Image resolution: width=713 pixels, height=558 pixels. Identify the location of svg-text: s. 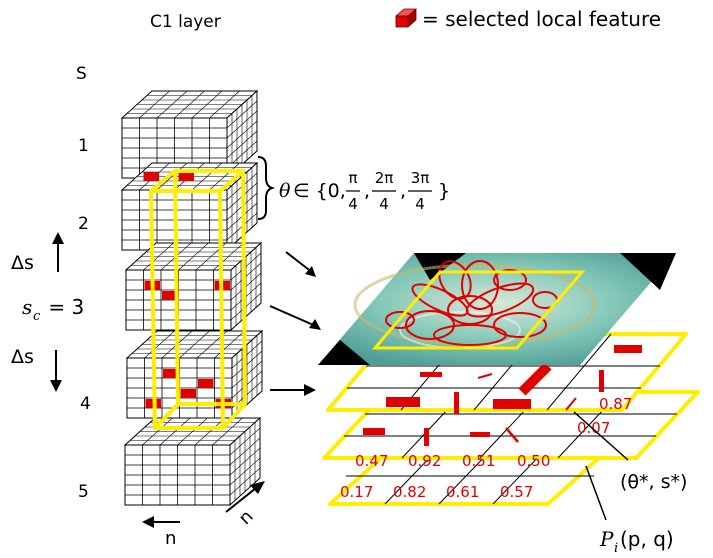
(27, 307).